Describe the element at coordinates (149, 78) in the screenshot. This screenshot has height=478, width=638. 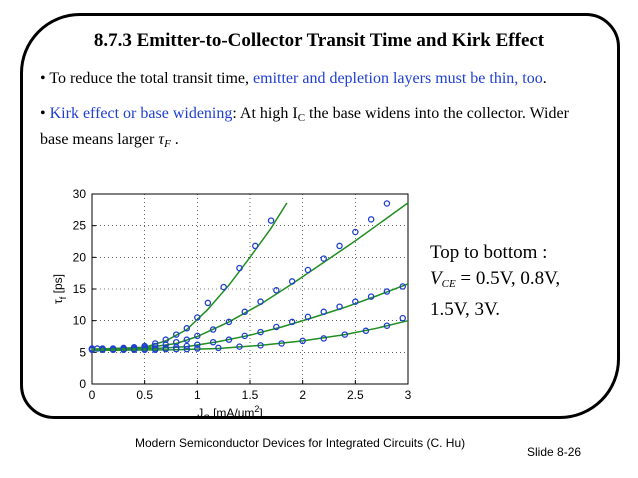
I see `bullet-1-text: To reduce the total transit time,` at that location.